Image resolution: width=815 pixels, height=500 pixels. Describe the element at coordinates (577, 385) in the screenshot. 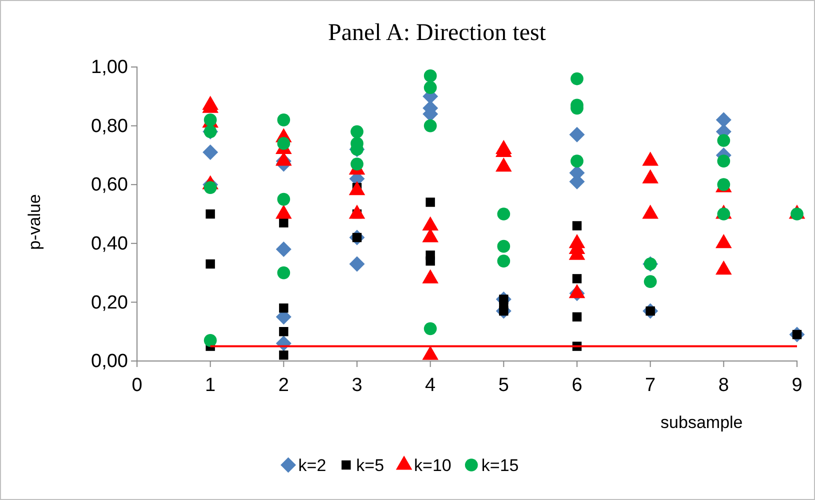

I see `x-tick-label: 6` at that location.